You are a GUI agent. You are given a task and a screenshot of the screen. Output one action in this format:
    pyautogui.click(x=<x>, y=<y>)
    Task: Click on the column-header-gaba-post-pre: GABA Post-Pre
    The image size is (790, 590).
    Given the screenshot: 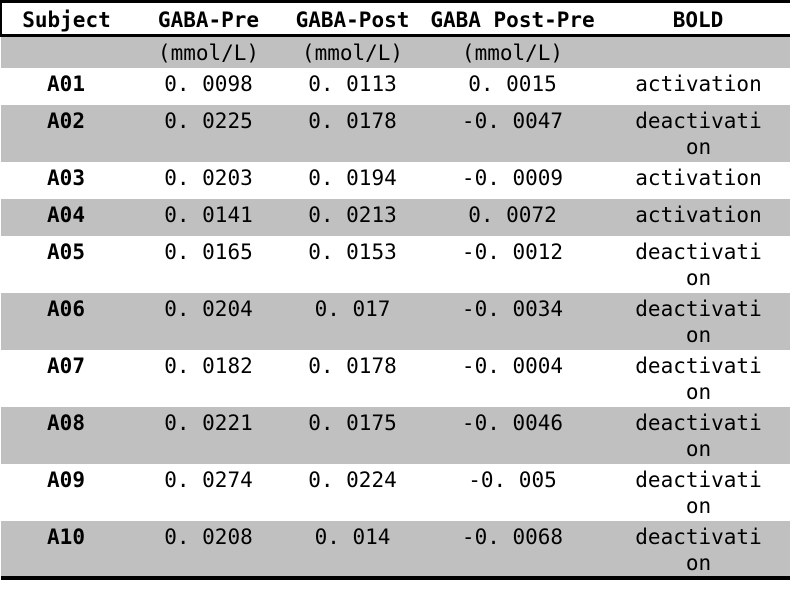 What is the action you would take?
    pyautogui.click(x=512, y=20)
    